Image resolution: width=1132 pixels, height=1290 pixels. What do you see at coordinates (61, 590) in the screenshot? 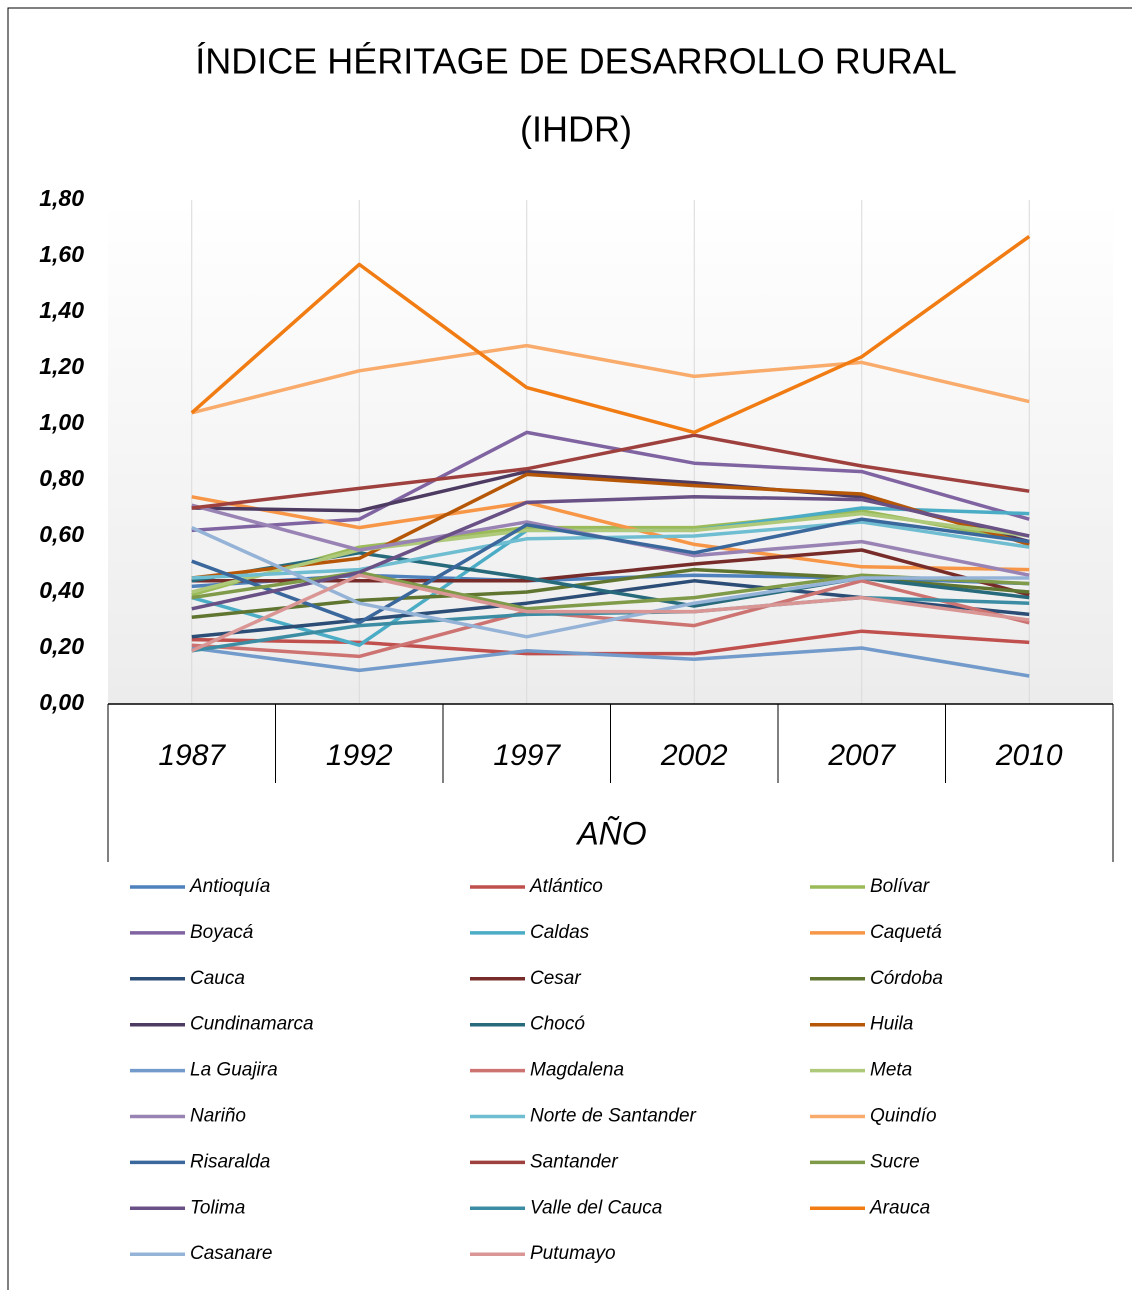
I see `y-tick-label: 0,40` at bounding box center [61, 590].